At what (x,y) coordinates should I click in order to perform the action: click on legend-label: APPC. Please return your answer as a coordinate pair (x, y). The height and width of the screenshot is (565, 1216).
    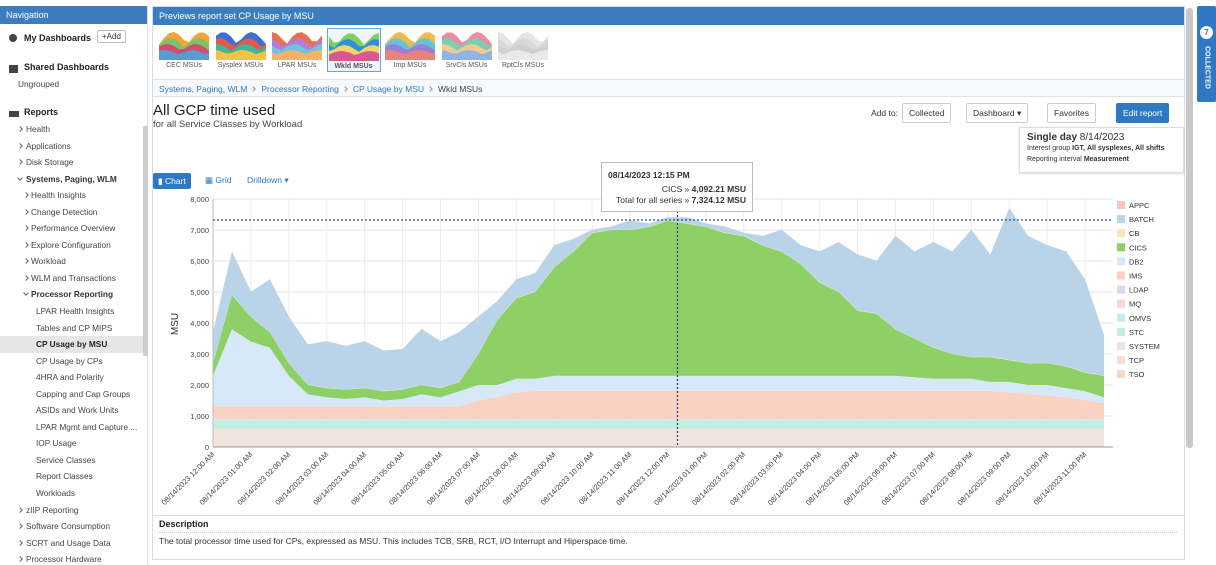
    Looking at the image, I should click on (1139, 205).